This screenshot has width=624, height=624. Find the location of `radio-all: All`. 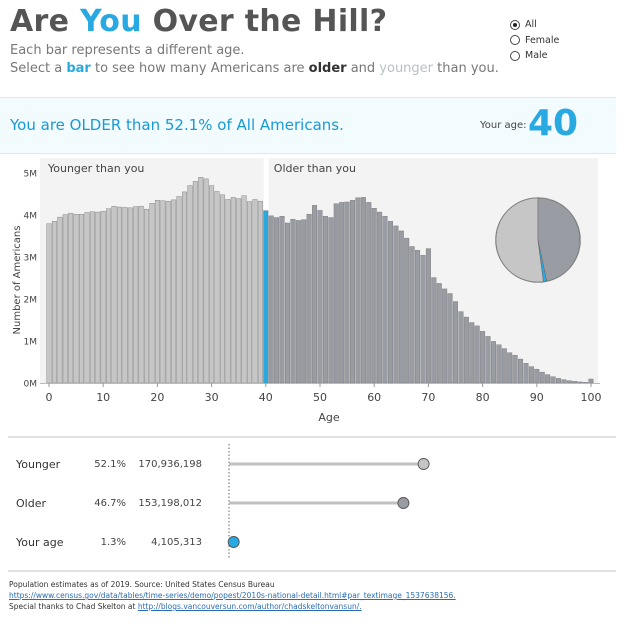

radio-all: All is located at coordinates (534, 25).